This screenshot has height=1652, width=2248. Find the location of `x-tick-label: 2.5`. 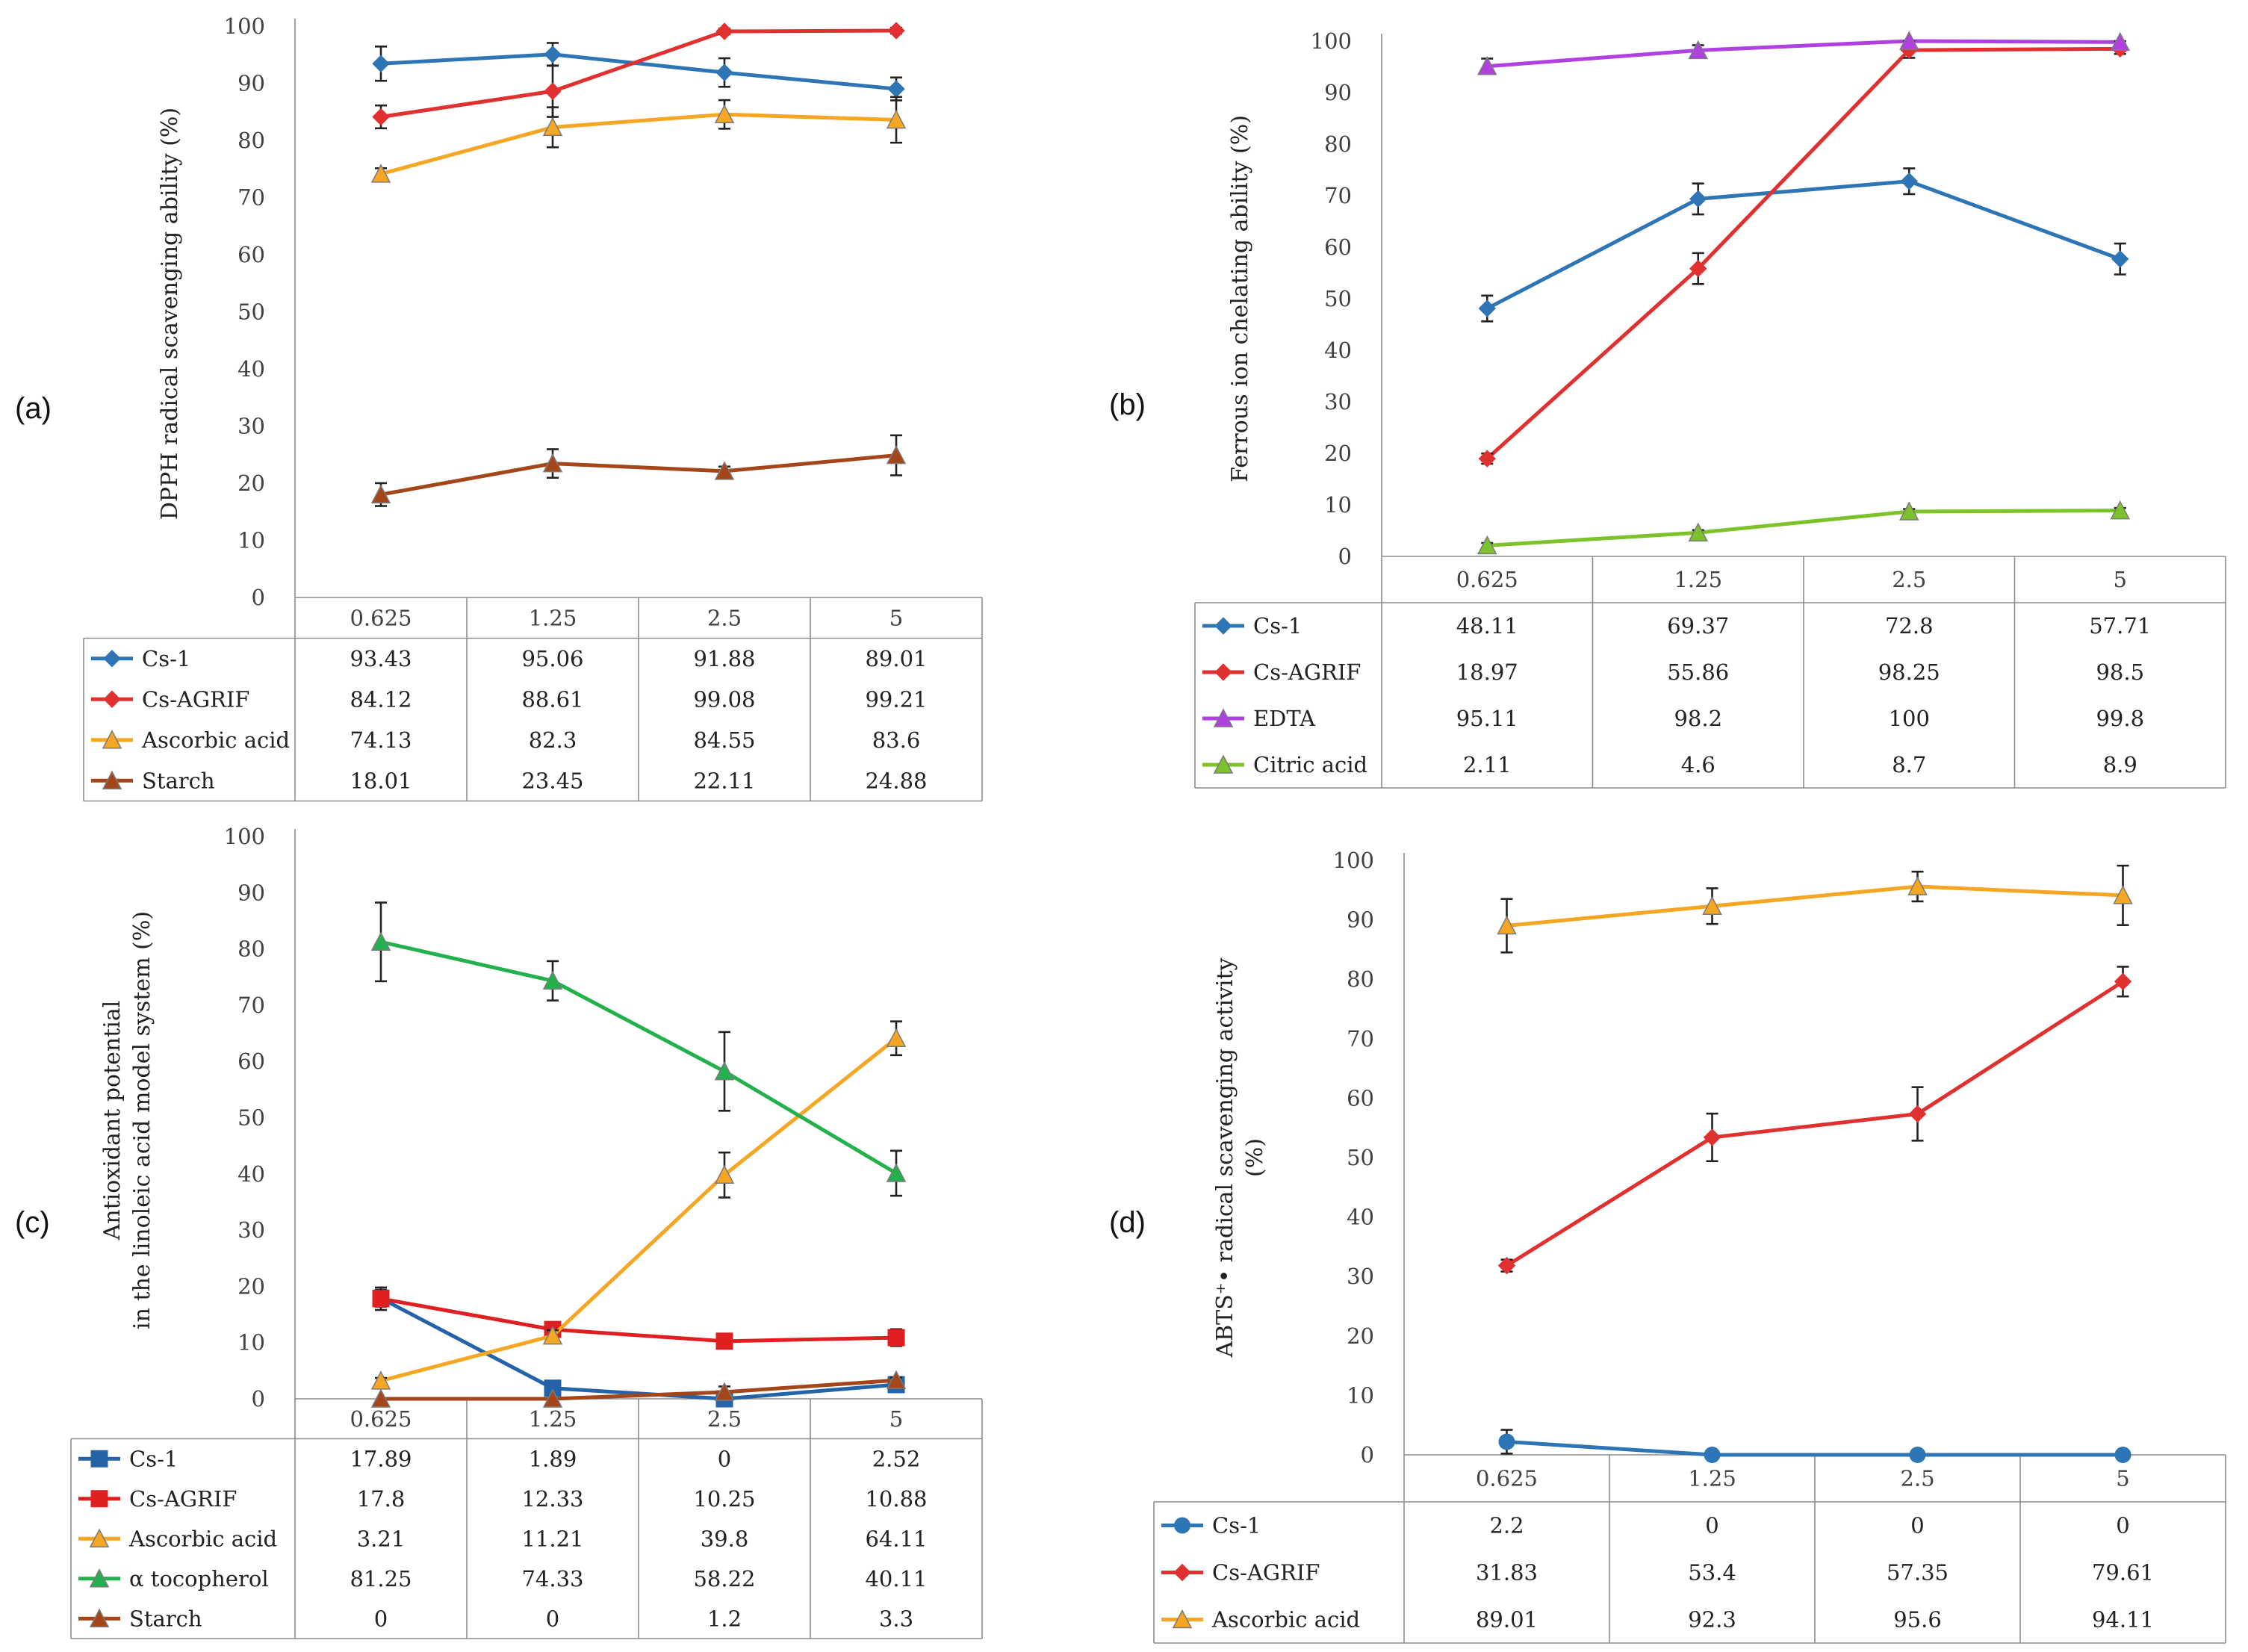

x-tick-label: 2.5 is located at coordinates (1917, 1478).